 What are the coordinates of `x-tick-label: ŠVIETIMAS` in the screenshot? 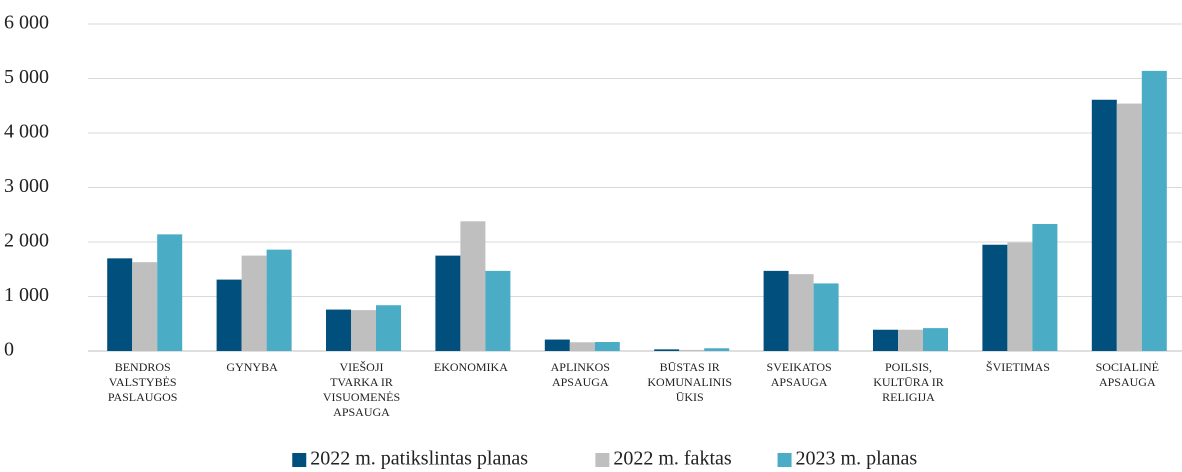 It's located at (1018, 367).